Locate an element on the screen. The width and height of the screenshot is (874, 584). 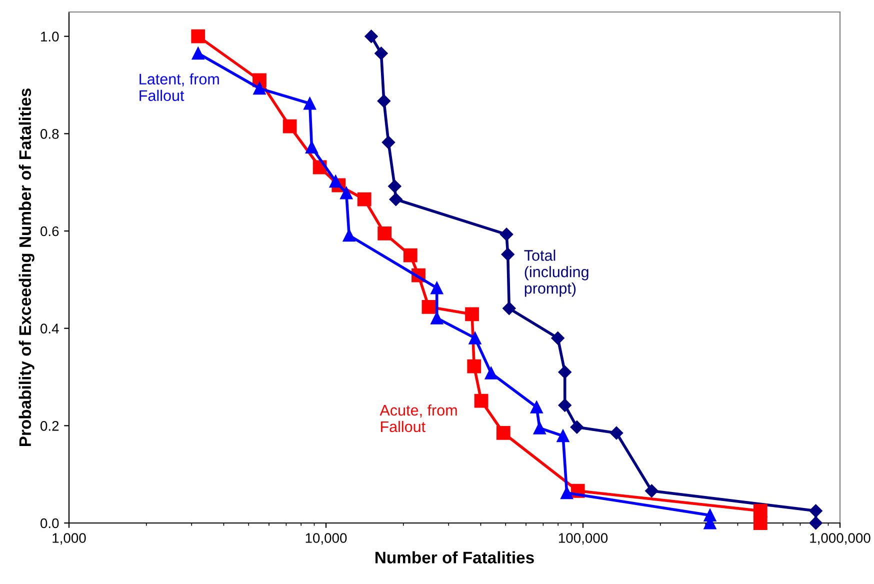
series-label: Acute, from Fallout is located at coordinates (418, 418).